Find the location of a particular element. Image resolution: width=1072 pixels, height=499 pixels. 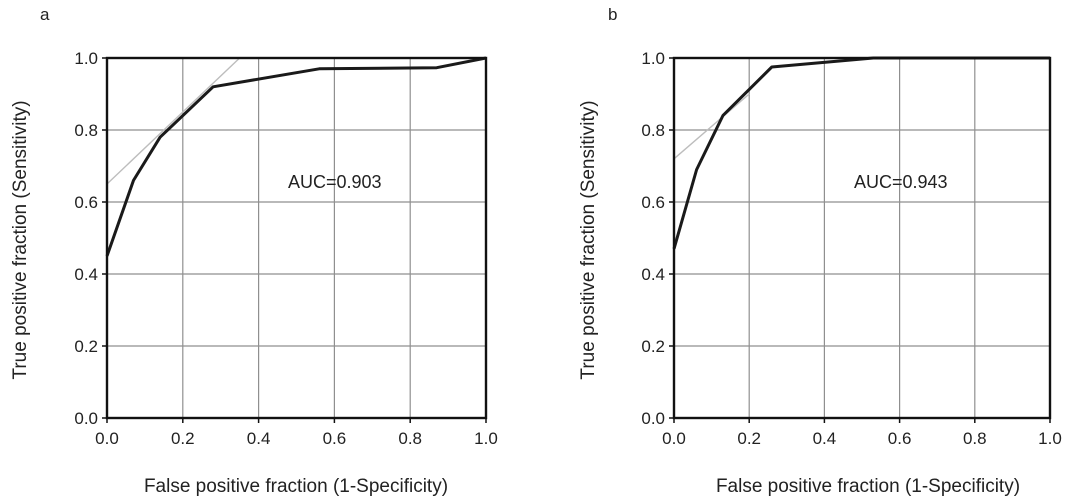

panel-label: a is located at coordinates (45, 14).